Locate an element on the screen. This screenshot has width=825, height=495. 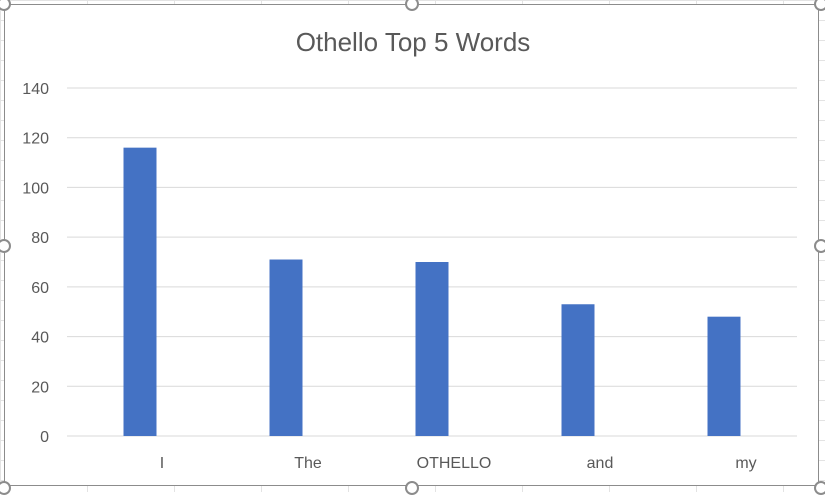
resize-handle-middle-left is located at coordinates (5, 246).